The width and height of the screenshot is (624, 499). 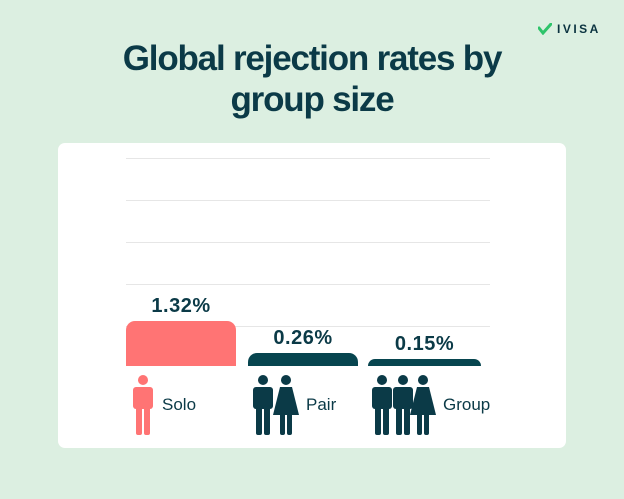 What do you see at coordinates (404, 405) in the screenshot?
I see `group-icon` at bounding box center [404, 405].